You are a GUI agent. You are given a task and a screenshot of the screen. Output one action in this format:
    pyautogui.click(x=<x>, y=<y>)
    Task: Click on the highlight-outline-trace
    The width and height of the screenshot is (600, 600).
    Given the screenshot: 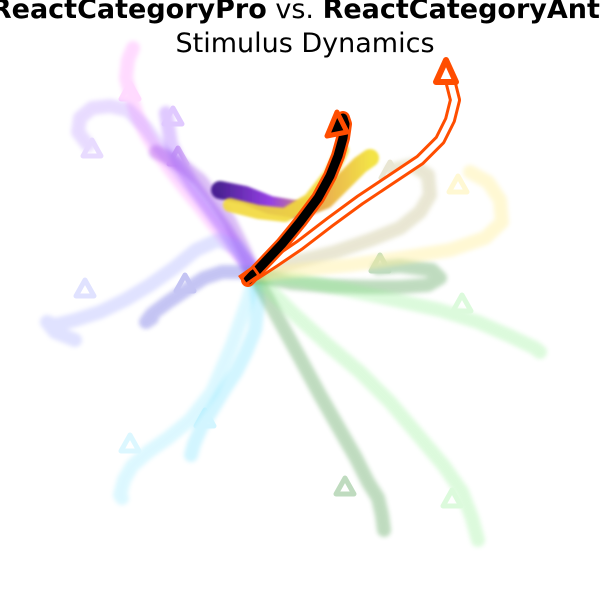 What is the action you would take?
    pyautogui.click(x=355, y=169)
    